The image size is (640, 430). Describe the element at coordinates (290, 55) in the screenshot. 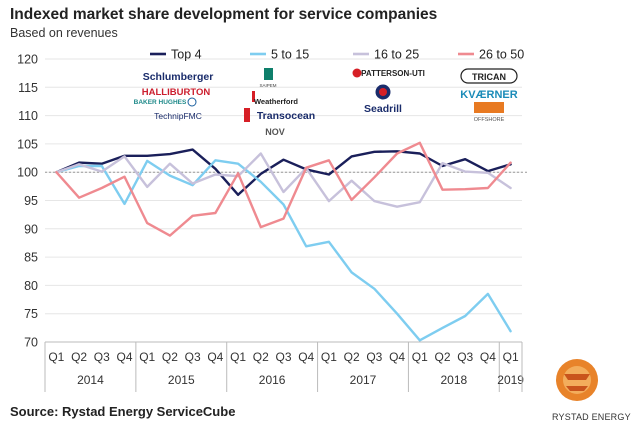

I see `legend-label: 5 to 15` at that location.